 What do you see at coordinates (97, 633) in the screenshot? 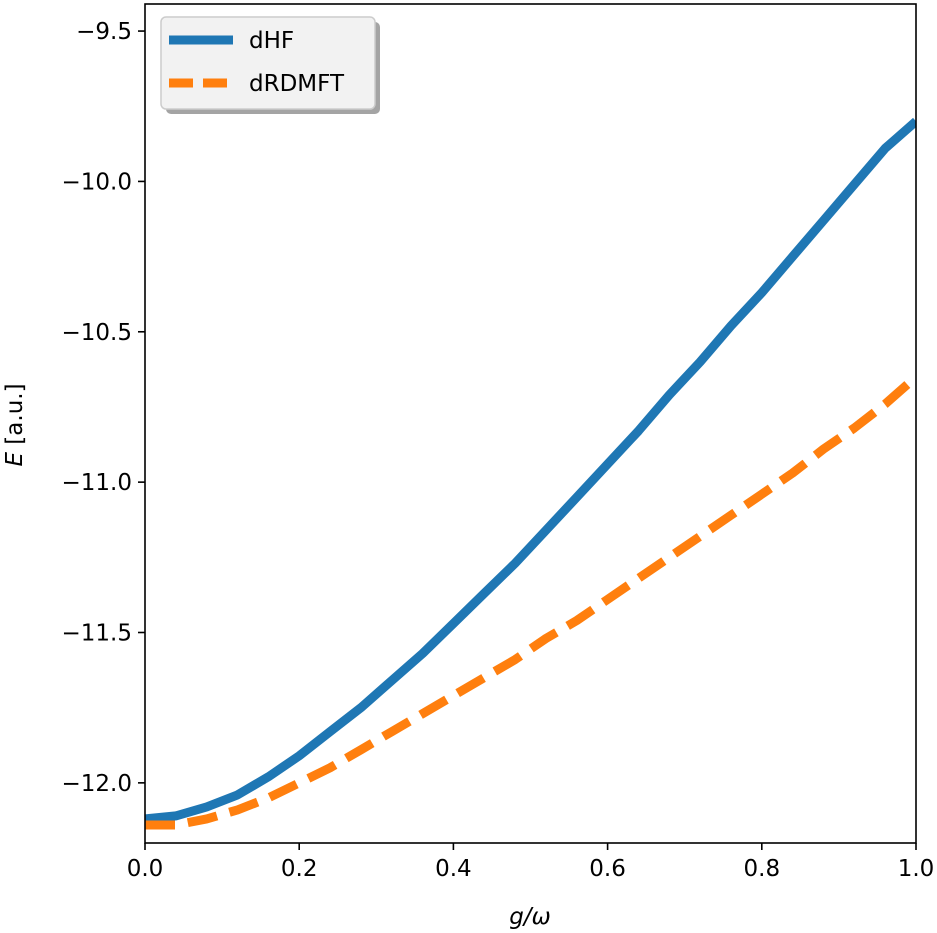
I see `y-tick-label: −11.5` at bounding box center [97, 633].